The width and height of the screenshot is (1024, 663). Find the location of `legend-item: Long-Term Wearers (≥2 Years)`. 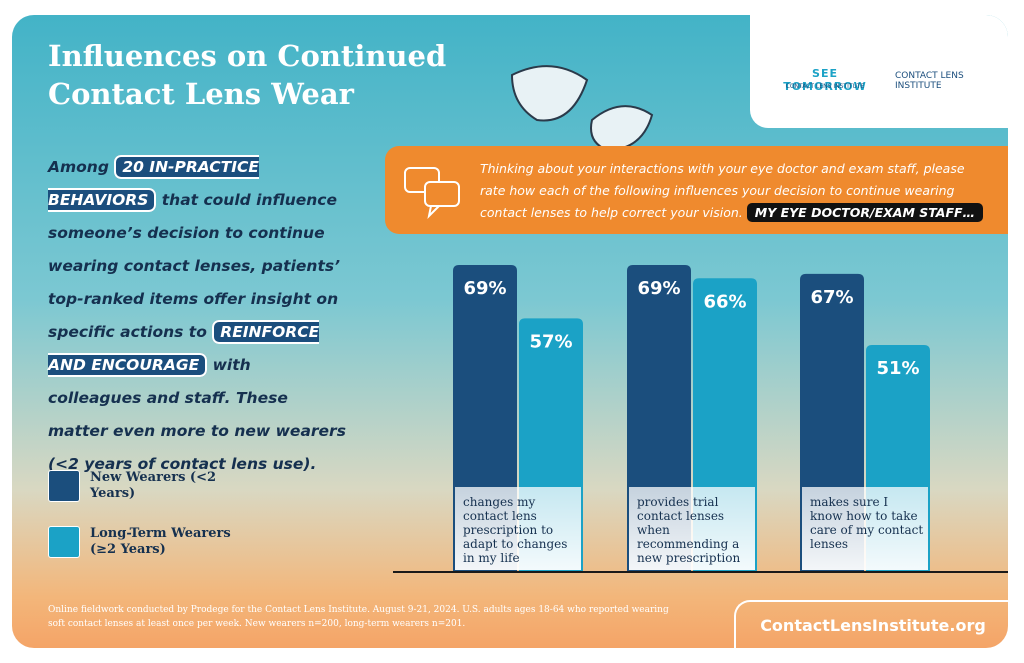

legend-item: Long-Term Wearers (≥2 Years) is located at coordinates (158, 546).